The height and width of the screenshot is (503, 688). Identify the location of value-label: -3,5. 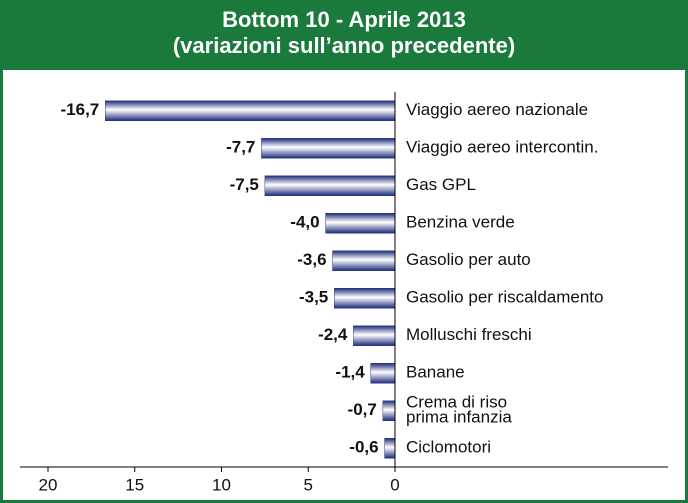
(313, 297).